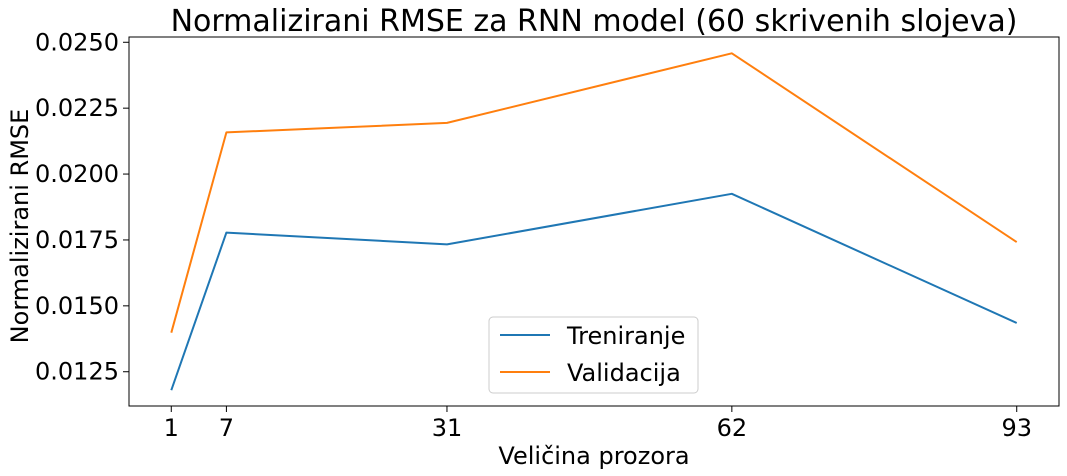 This screenshot has height=476, width=1067. What do you see at coordinates (732, 428) in the screenshot?
I see `x-tick-label: 62` at bounding box center [732, 428].